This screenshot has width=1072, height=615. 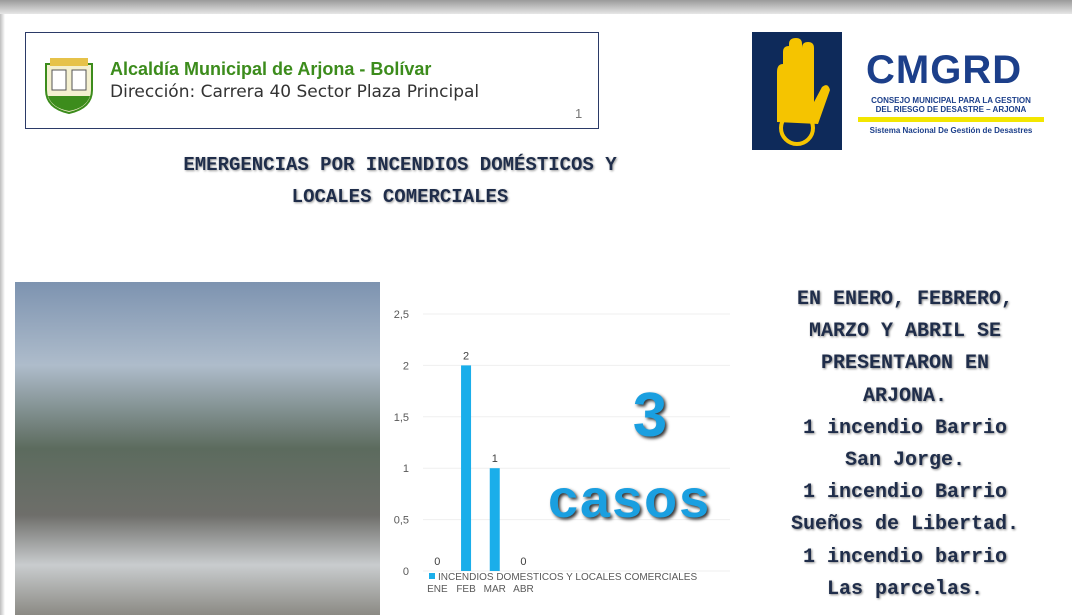 I want to click on title: EMERGENCIAS POR INCENDIOS DOMÉSTICOS Y, so click(x=400, y=165).